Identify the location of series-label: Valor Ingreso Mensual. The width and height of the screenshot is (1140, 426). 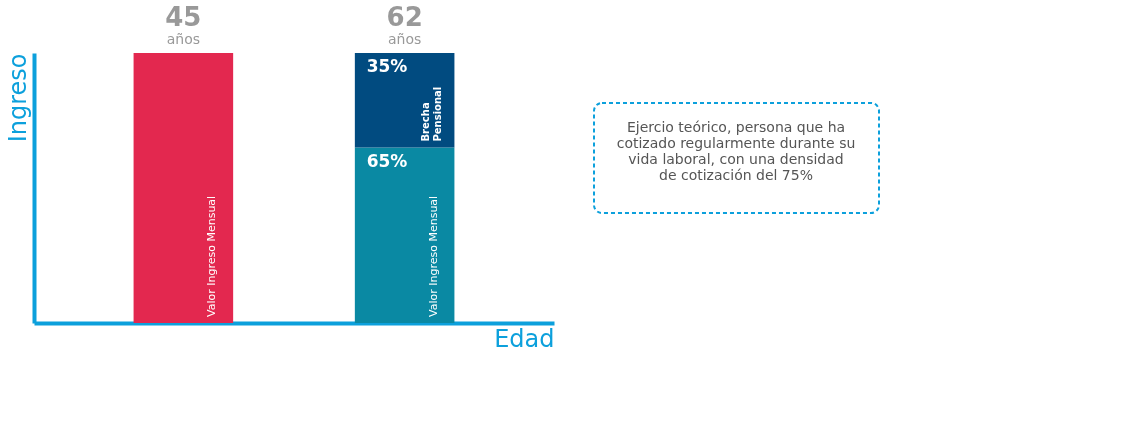
(212, 256).